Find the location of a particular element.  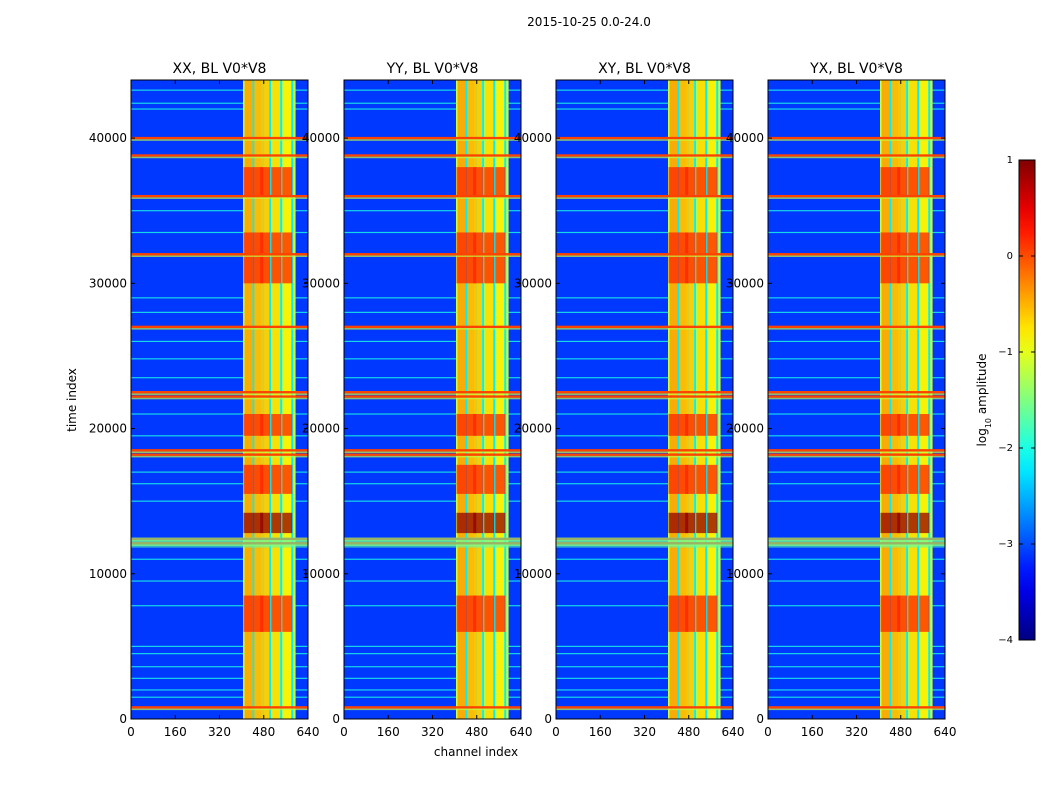

heatmap-image is located at coordinates (432, 399).